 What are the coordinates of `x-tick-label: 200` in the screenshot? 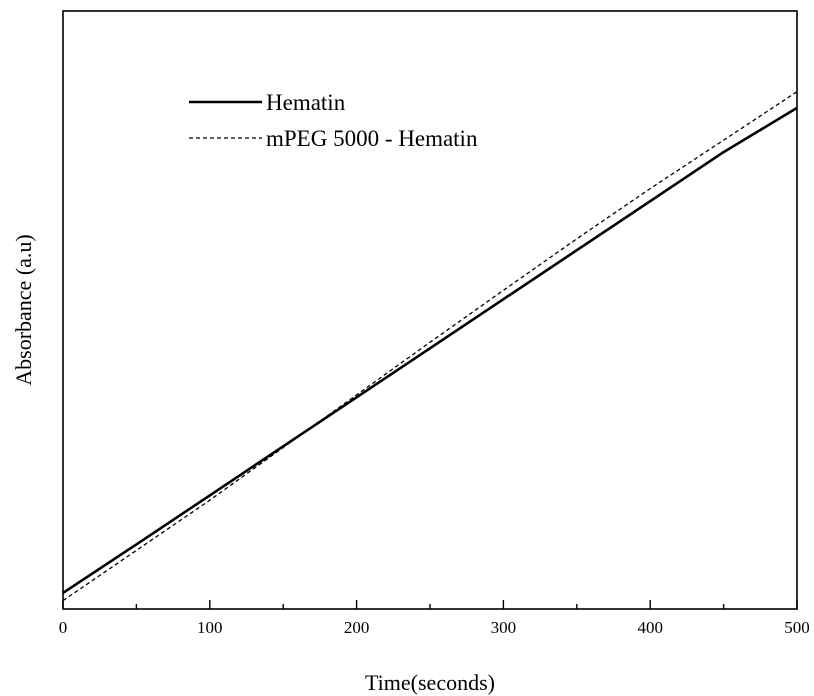 It's located at (357, 627).